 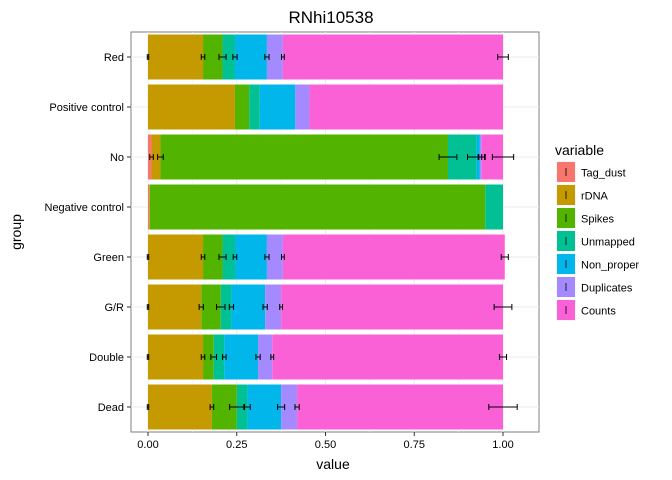 I want to click on legend-label: Tag_dust, so click(x=603, y=174).